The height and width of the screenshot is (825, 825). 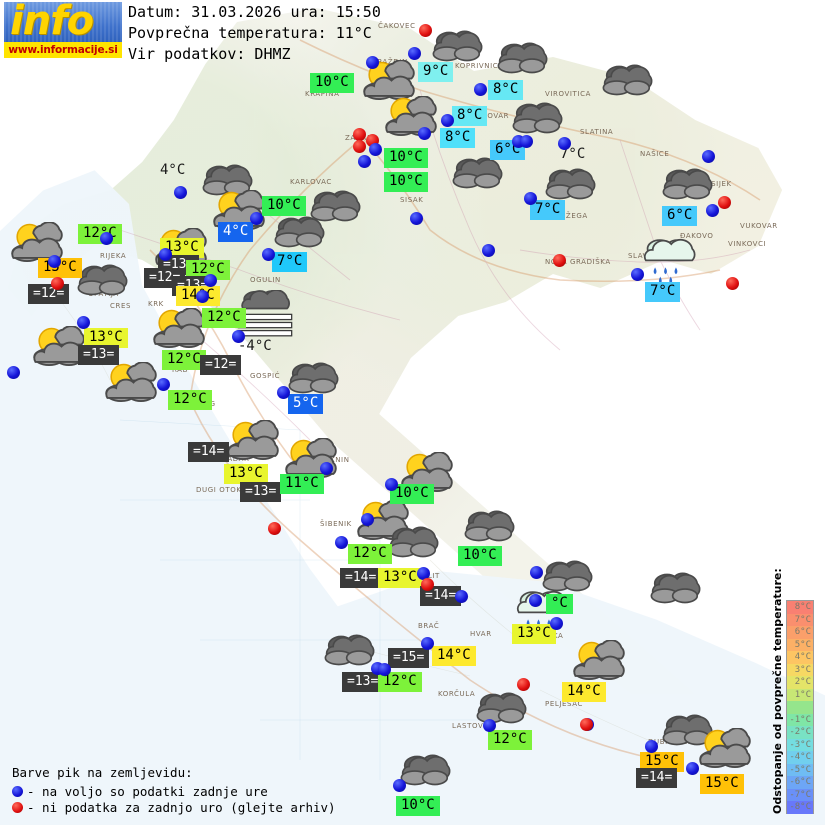 I want to click on map-place-label: KOPRIVNICA, so click(x=479, y=66).